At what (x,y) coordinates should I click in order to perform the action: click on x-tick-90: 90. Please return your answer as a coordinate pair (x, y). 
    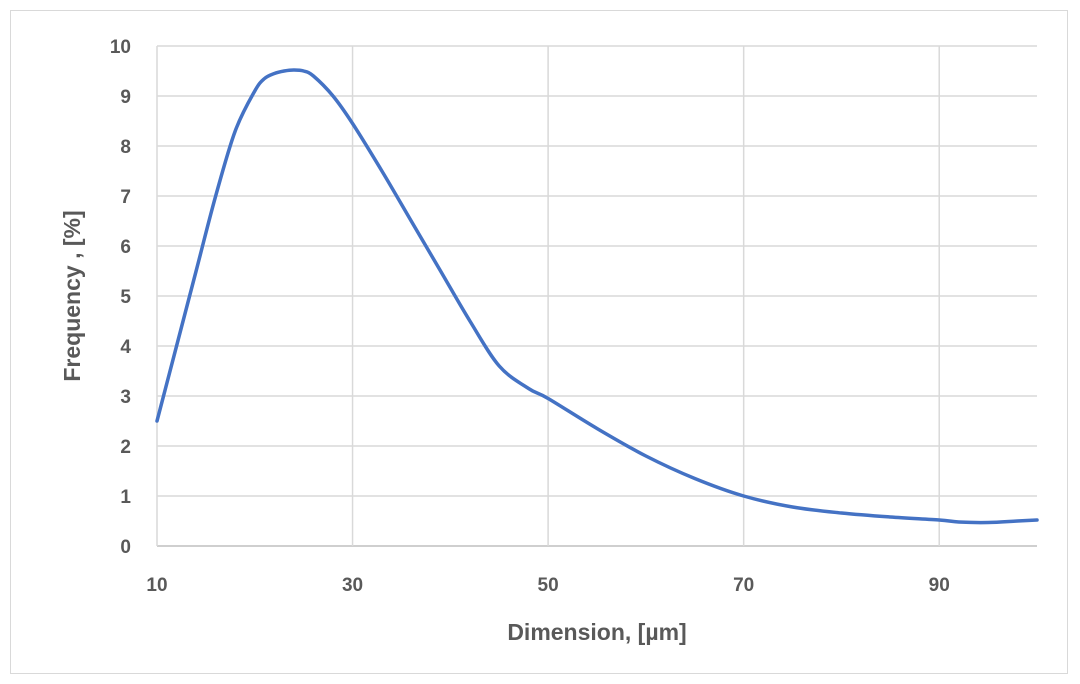
    Looking at the image, I should click on (939, 585).